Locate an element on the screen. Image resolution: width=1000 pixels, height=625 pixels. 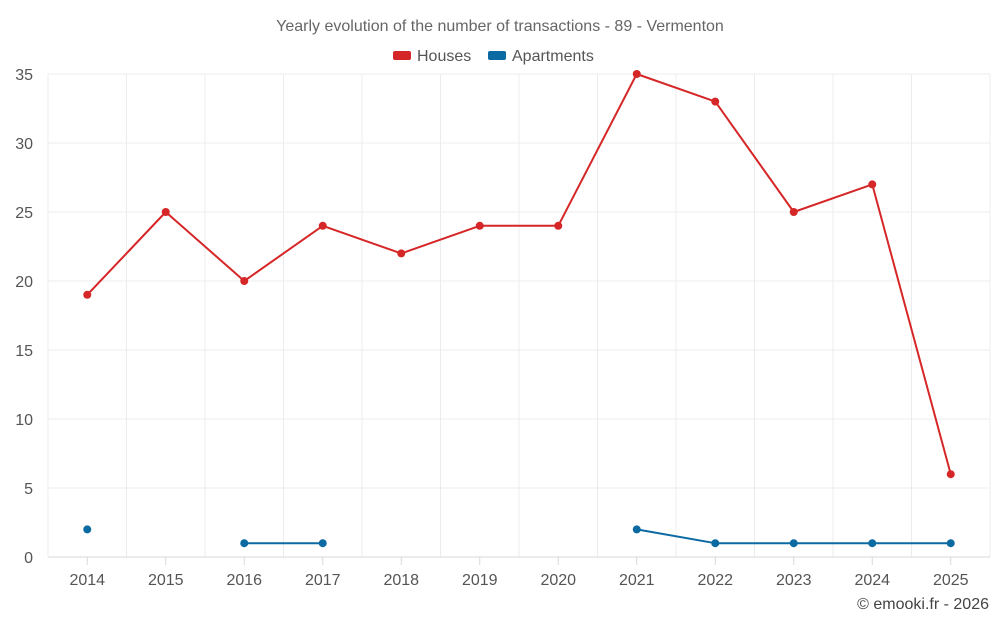
legend-label: Apartments is located at coordinates (553, 56).